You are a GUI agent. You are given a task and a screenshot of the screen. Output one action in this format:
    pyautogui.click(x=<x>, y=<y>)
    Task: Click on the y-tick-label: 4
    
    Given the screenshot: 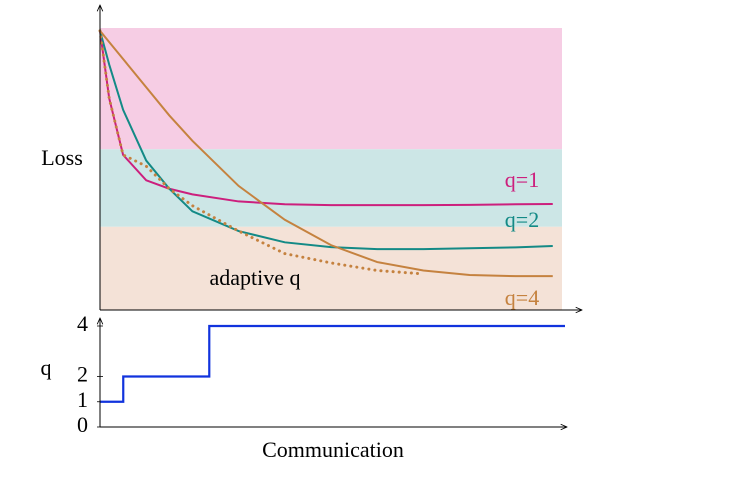 What is the action you would take?
    pyautogui.click(x=82, y=323)
    